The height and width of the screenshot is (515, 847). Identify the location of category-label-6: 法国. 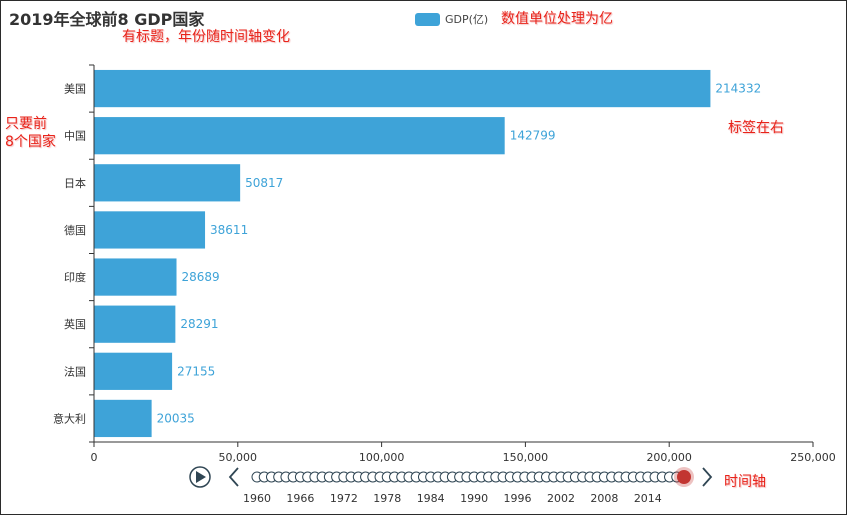
(75, 371).